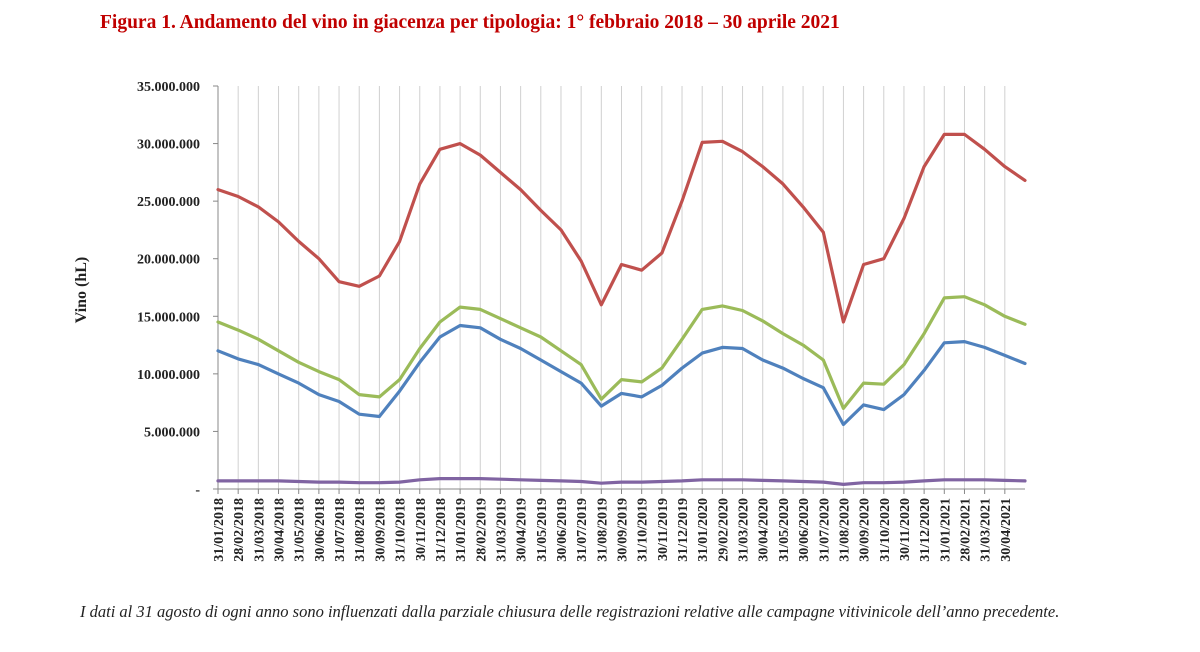 This screenshot has width=1200, height=652. What do you see at coordinates (197, 490) in the screenshot?
I see `y-tick-label: -` at bounding box center [197, 490].